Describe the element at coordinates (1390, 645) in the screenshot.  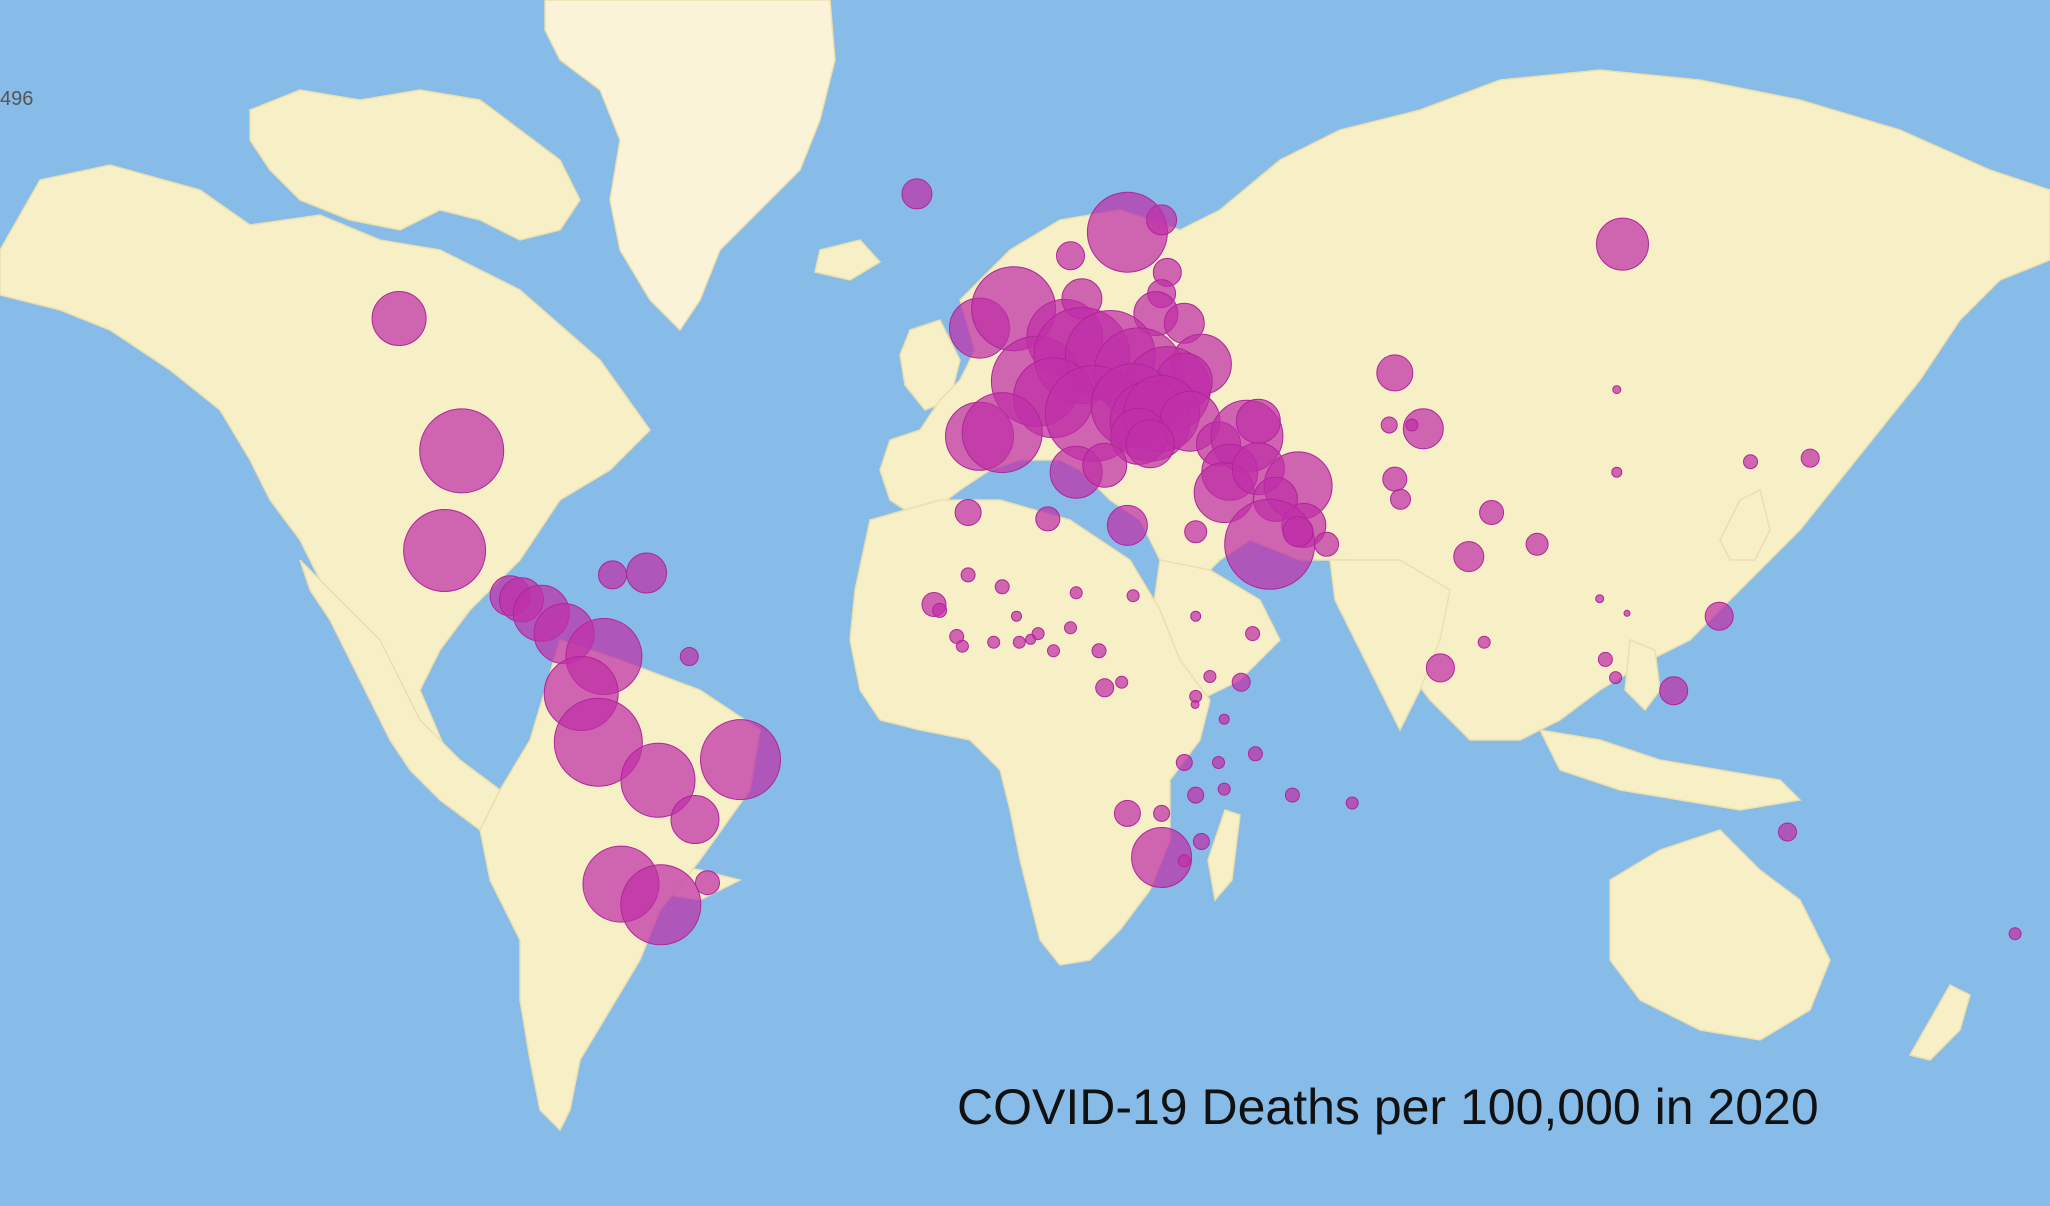
I see `land-india` at that location.